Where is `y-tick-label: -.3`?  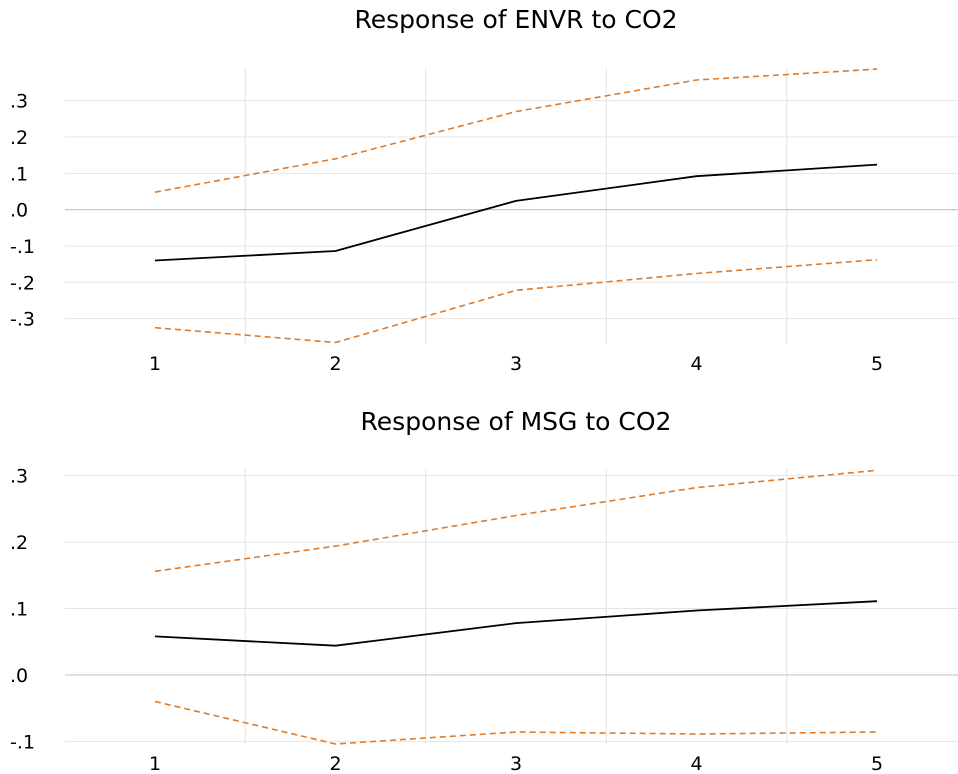
y-tick-label: -.3 is located at coordinates (22, 320).